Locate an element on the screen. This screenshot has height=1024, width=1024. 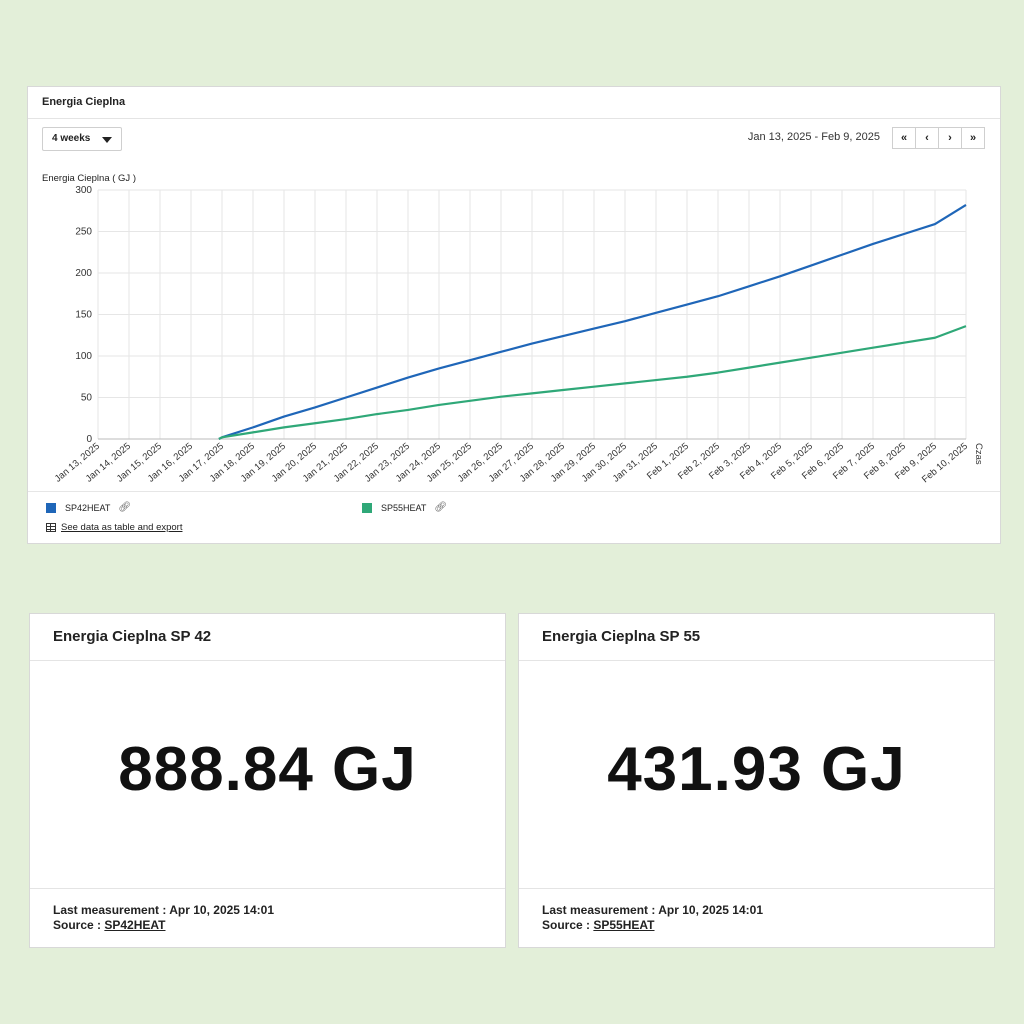
y-tick-label: 0 is located at coordinates (89, 439).